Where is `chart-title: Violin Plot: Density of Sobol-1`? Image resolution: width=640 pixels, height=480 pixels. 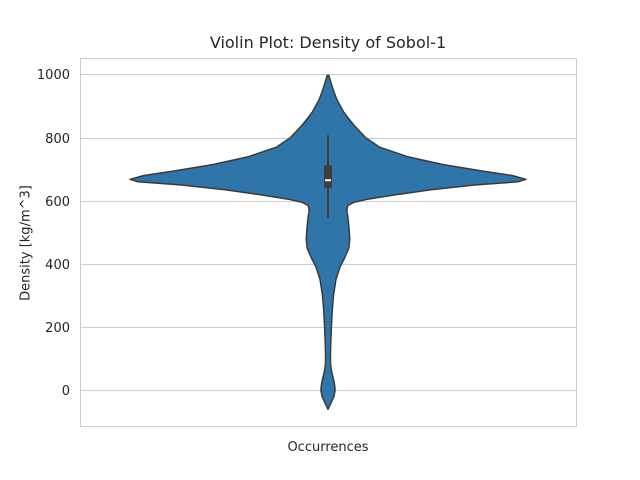 chart-title: Violin Plot: Density of Sobol-1 is located at coordinates (328, 42).